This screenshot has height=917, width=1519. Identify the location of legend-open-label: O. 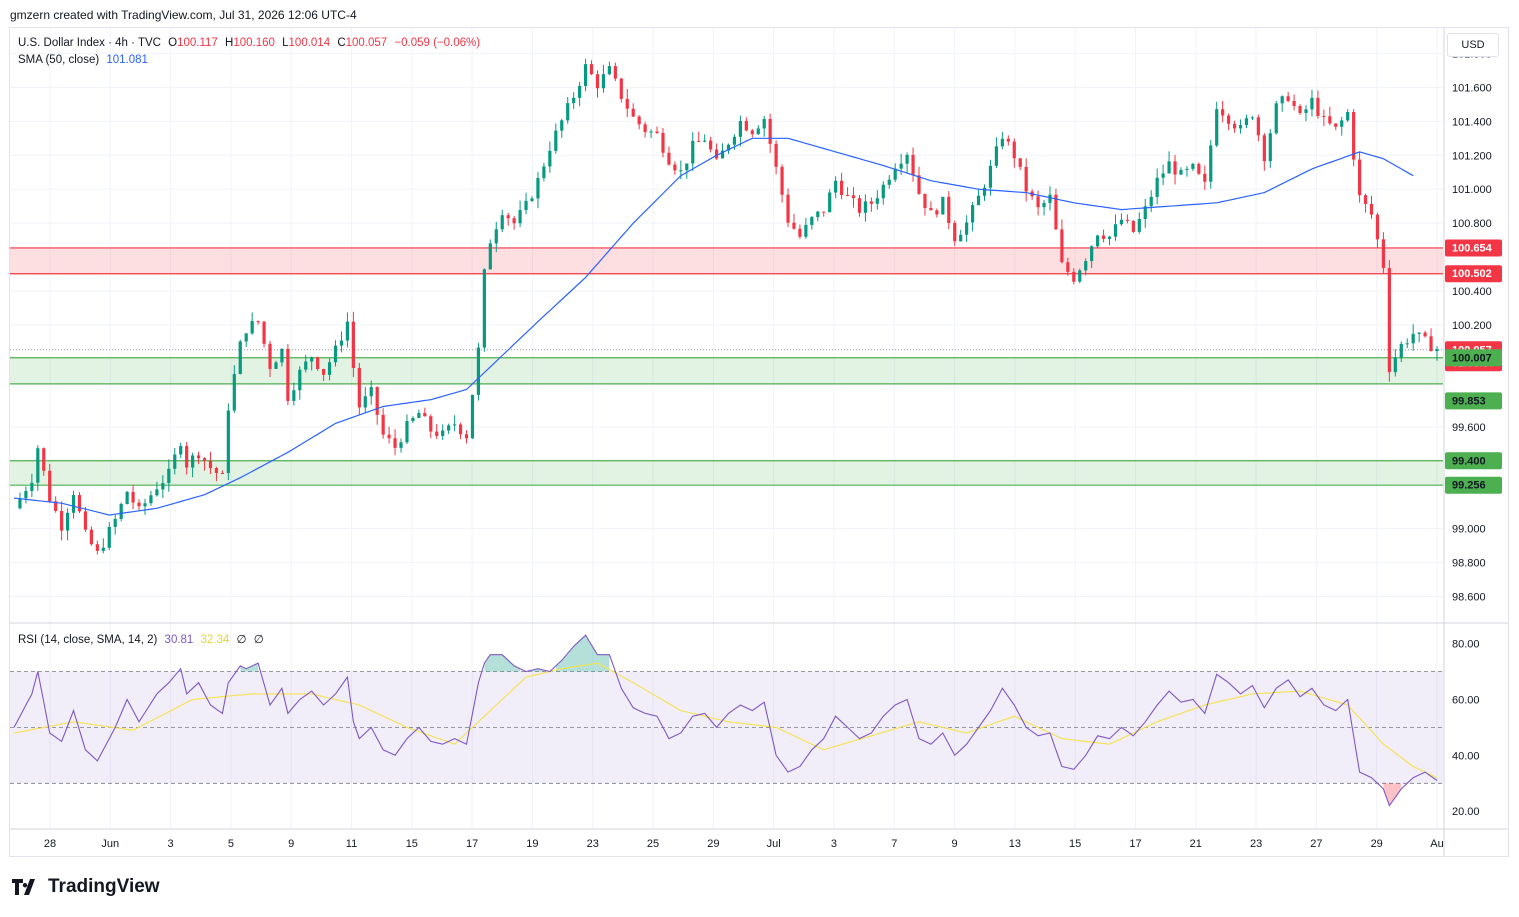
(173, 43).